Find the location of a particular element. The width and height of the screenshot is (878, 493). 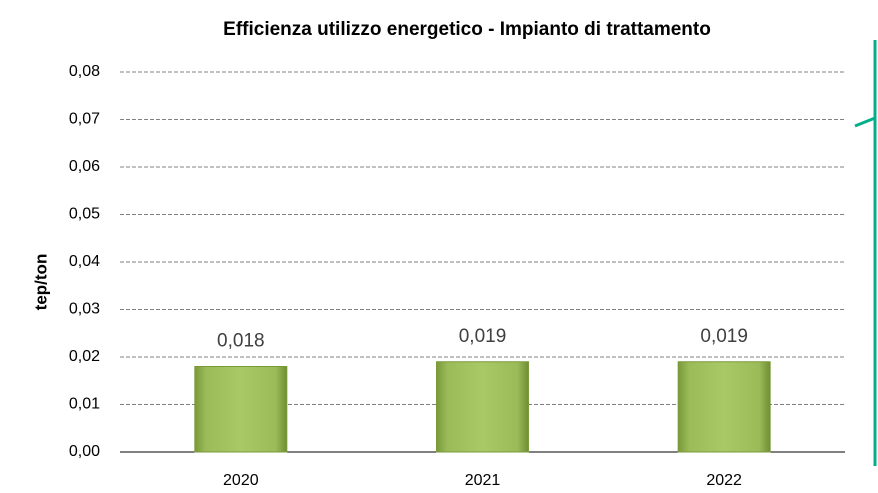

x-tick-label: 2022 is located at coordinates (724, 480).